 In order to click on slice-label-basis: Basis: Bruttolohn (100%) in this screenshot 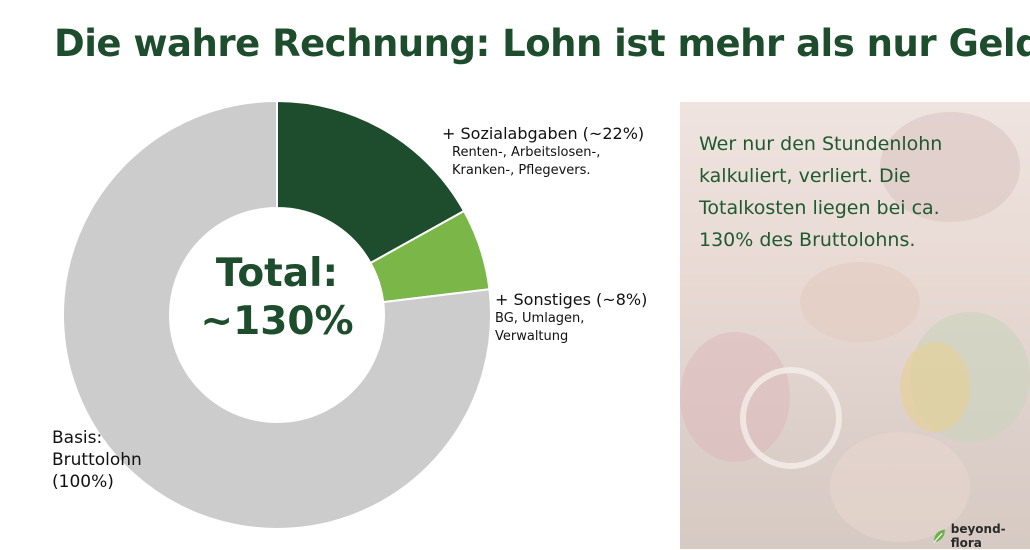, I will do `click(97, 460)`.